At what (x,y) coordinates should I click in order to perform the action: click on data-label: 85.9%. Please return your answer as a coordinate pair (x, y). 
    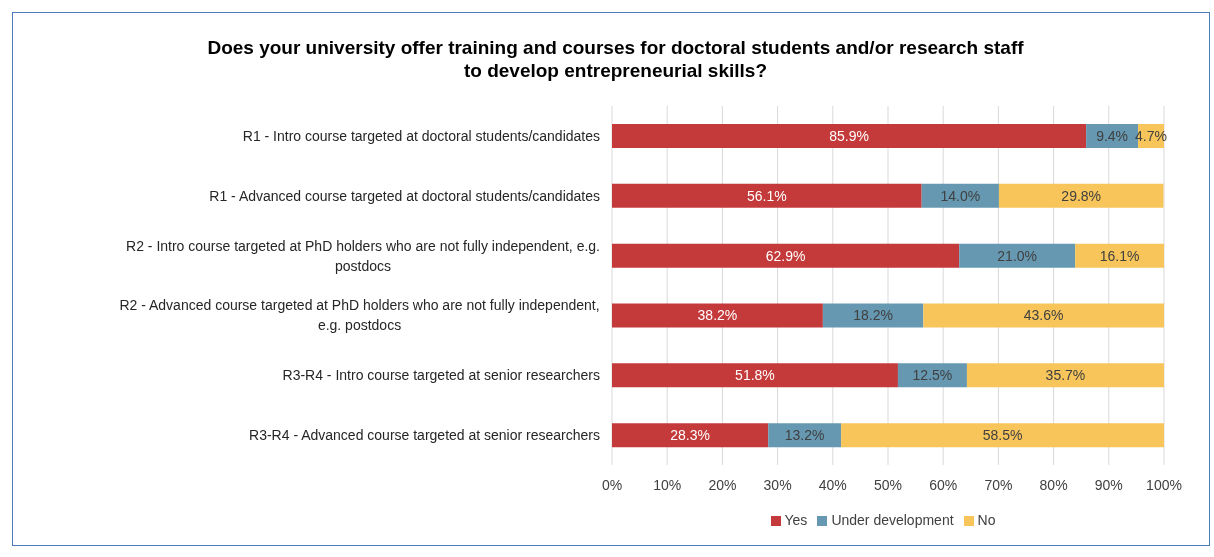
    Looking at the image, I should click on (849, 135).